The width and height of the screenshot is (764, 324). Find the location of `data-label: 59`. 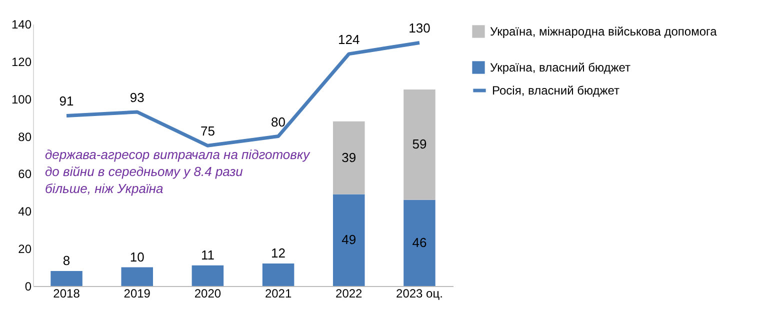

data-label: 59 is located at coordinates (419, 144).